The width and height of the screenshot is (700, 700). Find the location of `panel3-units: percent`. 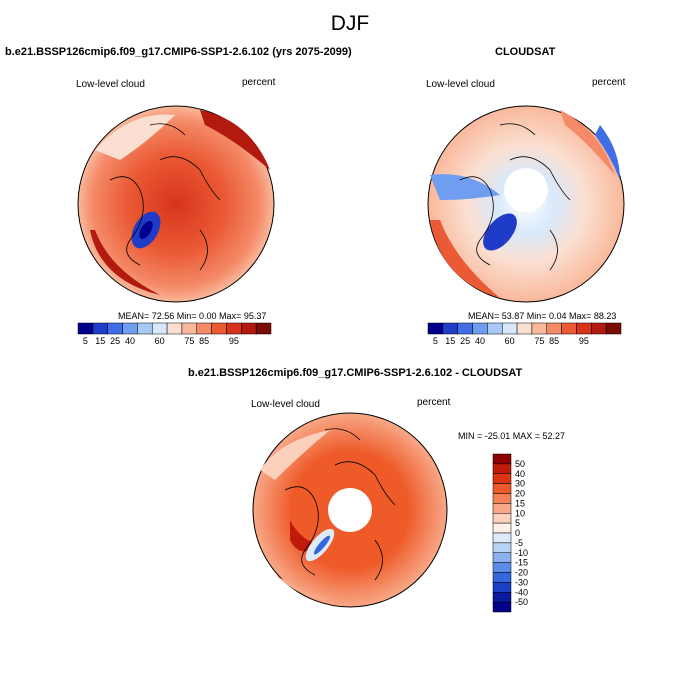

panel3-units: percent is located at coordinates (434, 402).